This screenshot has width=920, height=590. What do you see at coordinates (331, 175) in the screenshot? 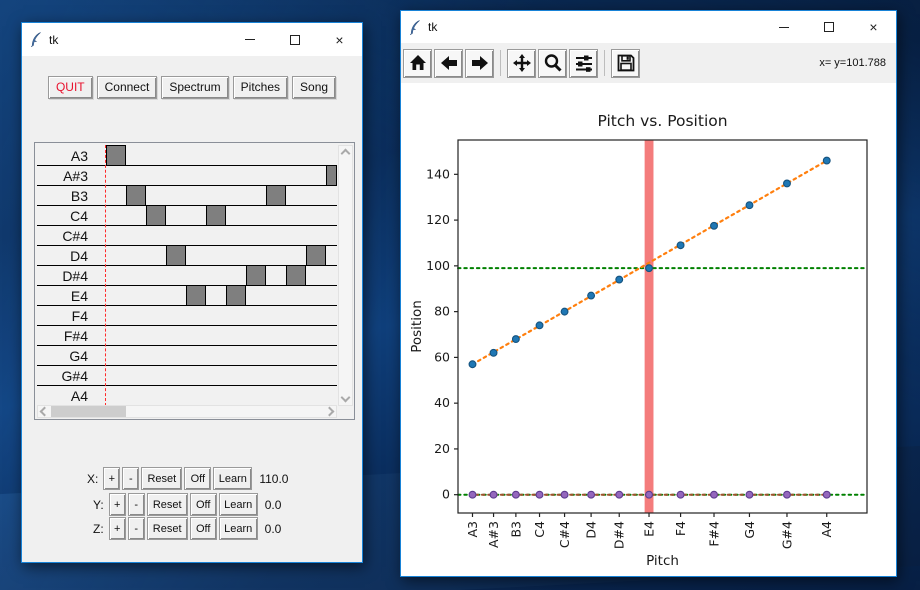
I see `note-block-As3` at bounding box center [331, 175].